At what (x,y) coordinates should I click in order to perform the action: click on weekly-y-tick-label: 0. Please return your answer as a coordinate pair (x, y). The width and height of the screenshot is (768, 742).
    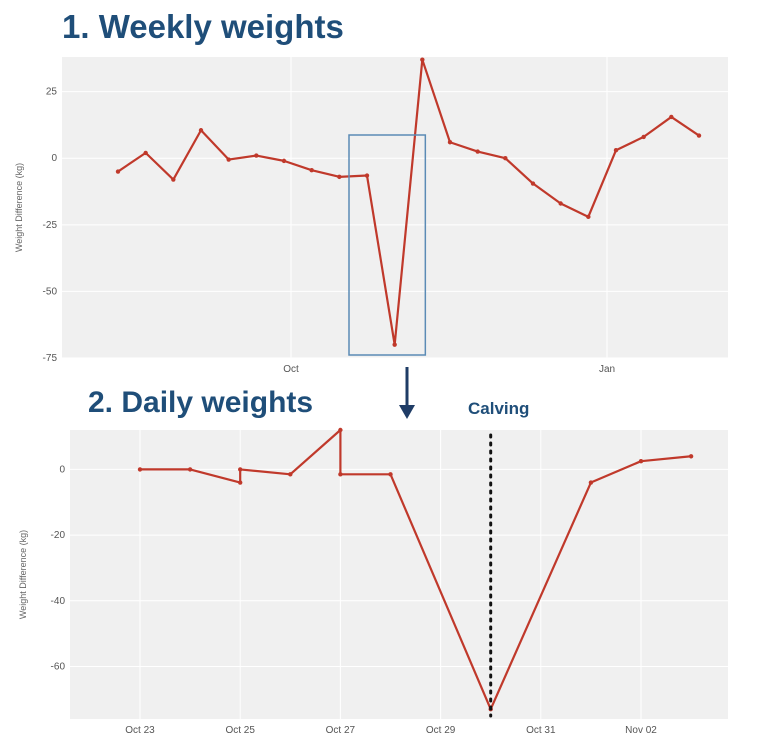
    Looking at the image, I should click on (54, 158).